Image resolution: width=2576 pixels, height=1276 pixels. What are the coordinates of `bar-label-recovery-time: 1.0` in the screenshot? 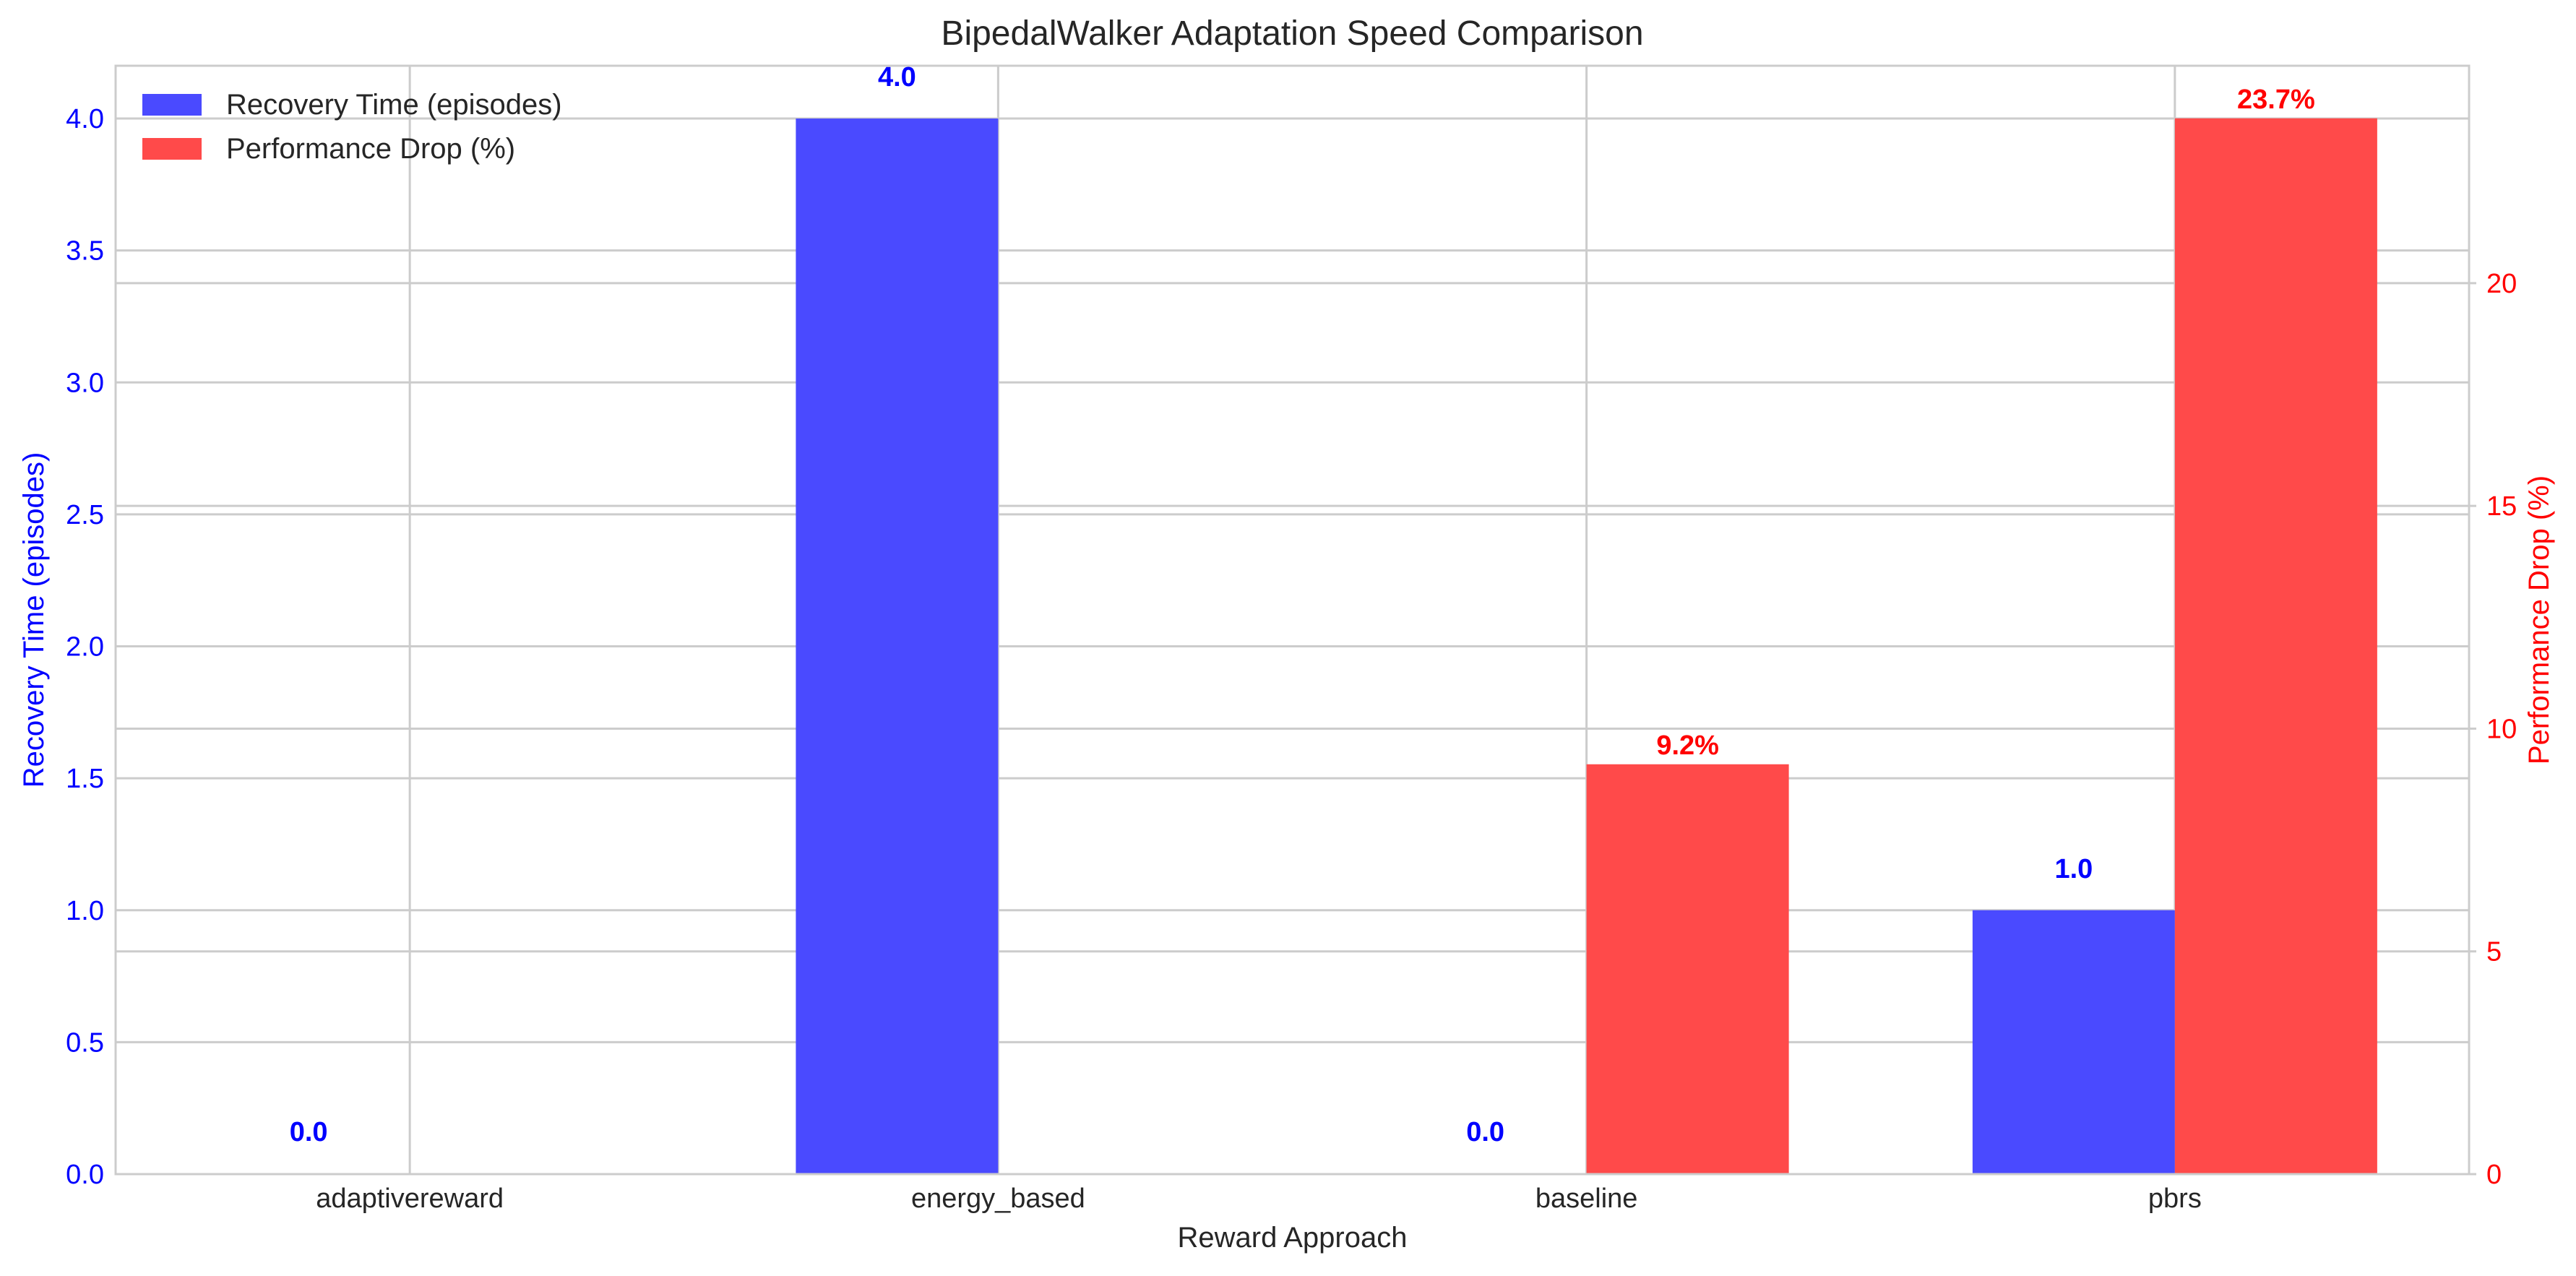 It's located at (2073, 869).